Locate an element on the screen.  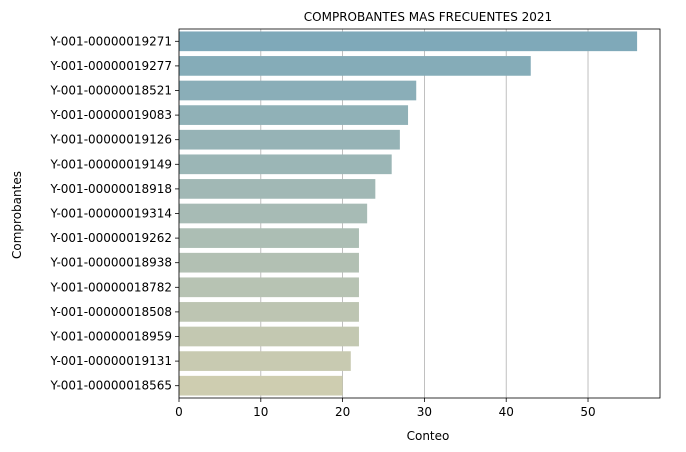
y-axis-label: Comprobantes is located at coordinates (17, 215).